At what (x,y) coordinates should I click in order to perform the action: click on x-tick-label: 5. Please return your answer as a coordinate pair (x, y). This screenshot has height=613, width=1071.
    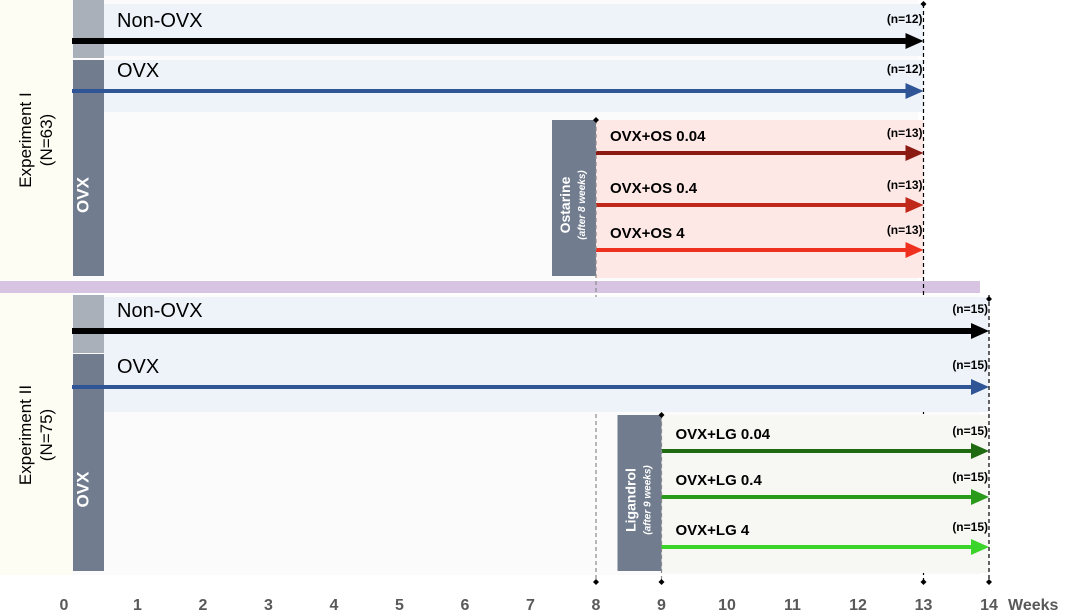
    Looking at the image, I should click on (399, 605).